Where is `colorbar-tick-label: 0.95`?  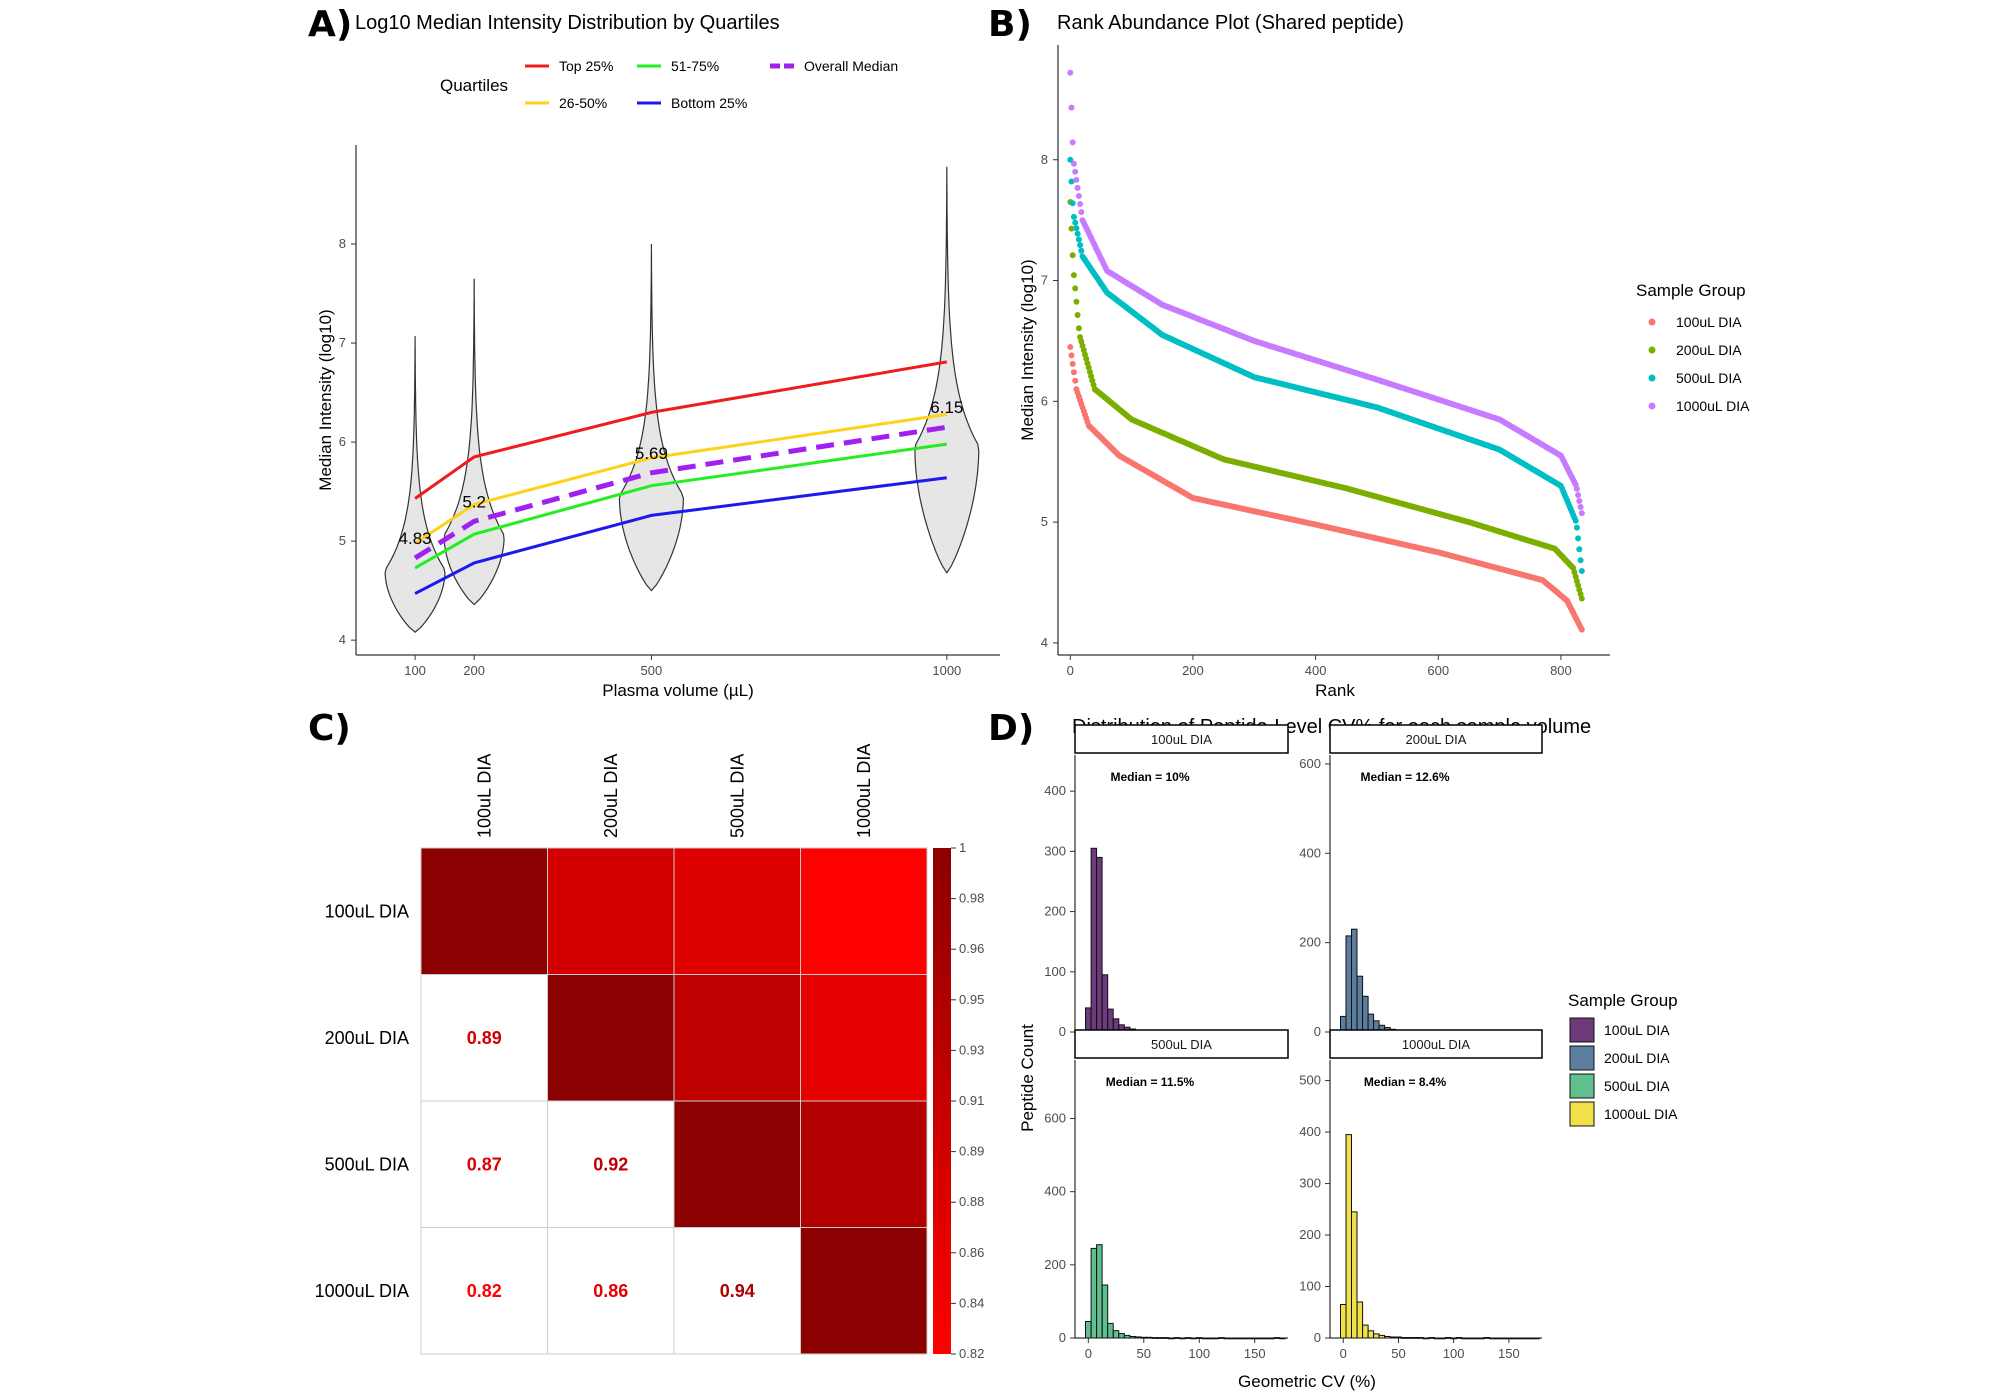
colorbar-tick-label: 0.95 is located at coordinates (971, 999).